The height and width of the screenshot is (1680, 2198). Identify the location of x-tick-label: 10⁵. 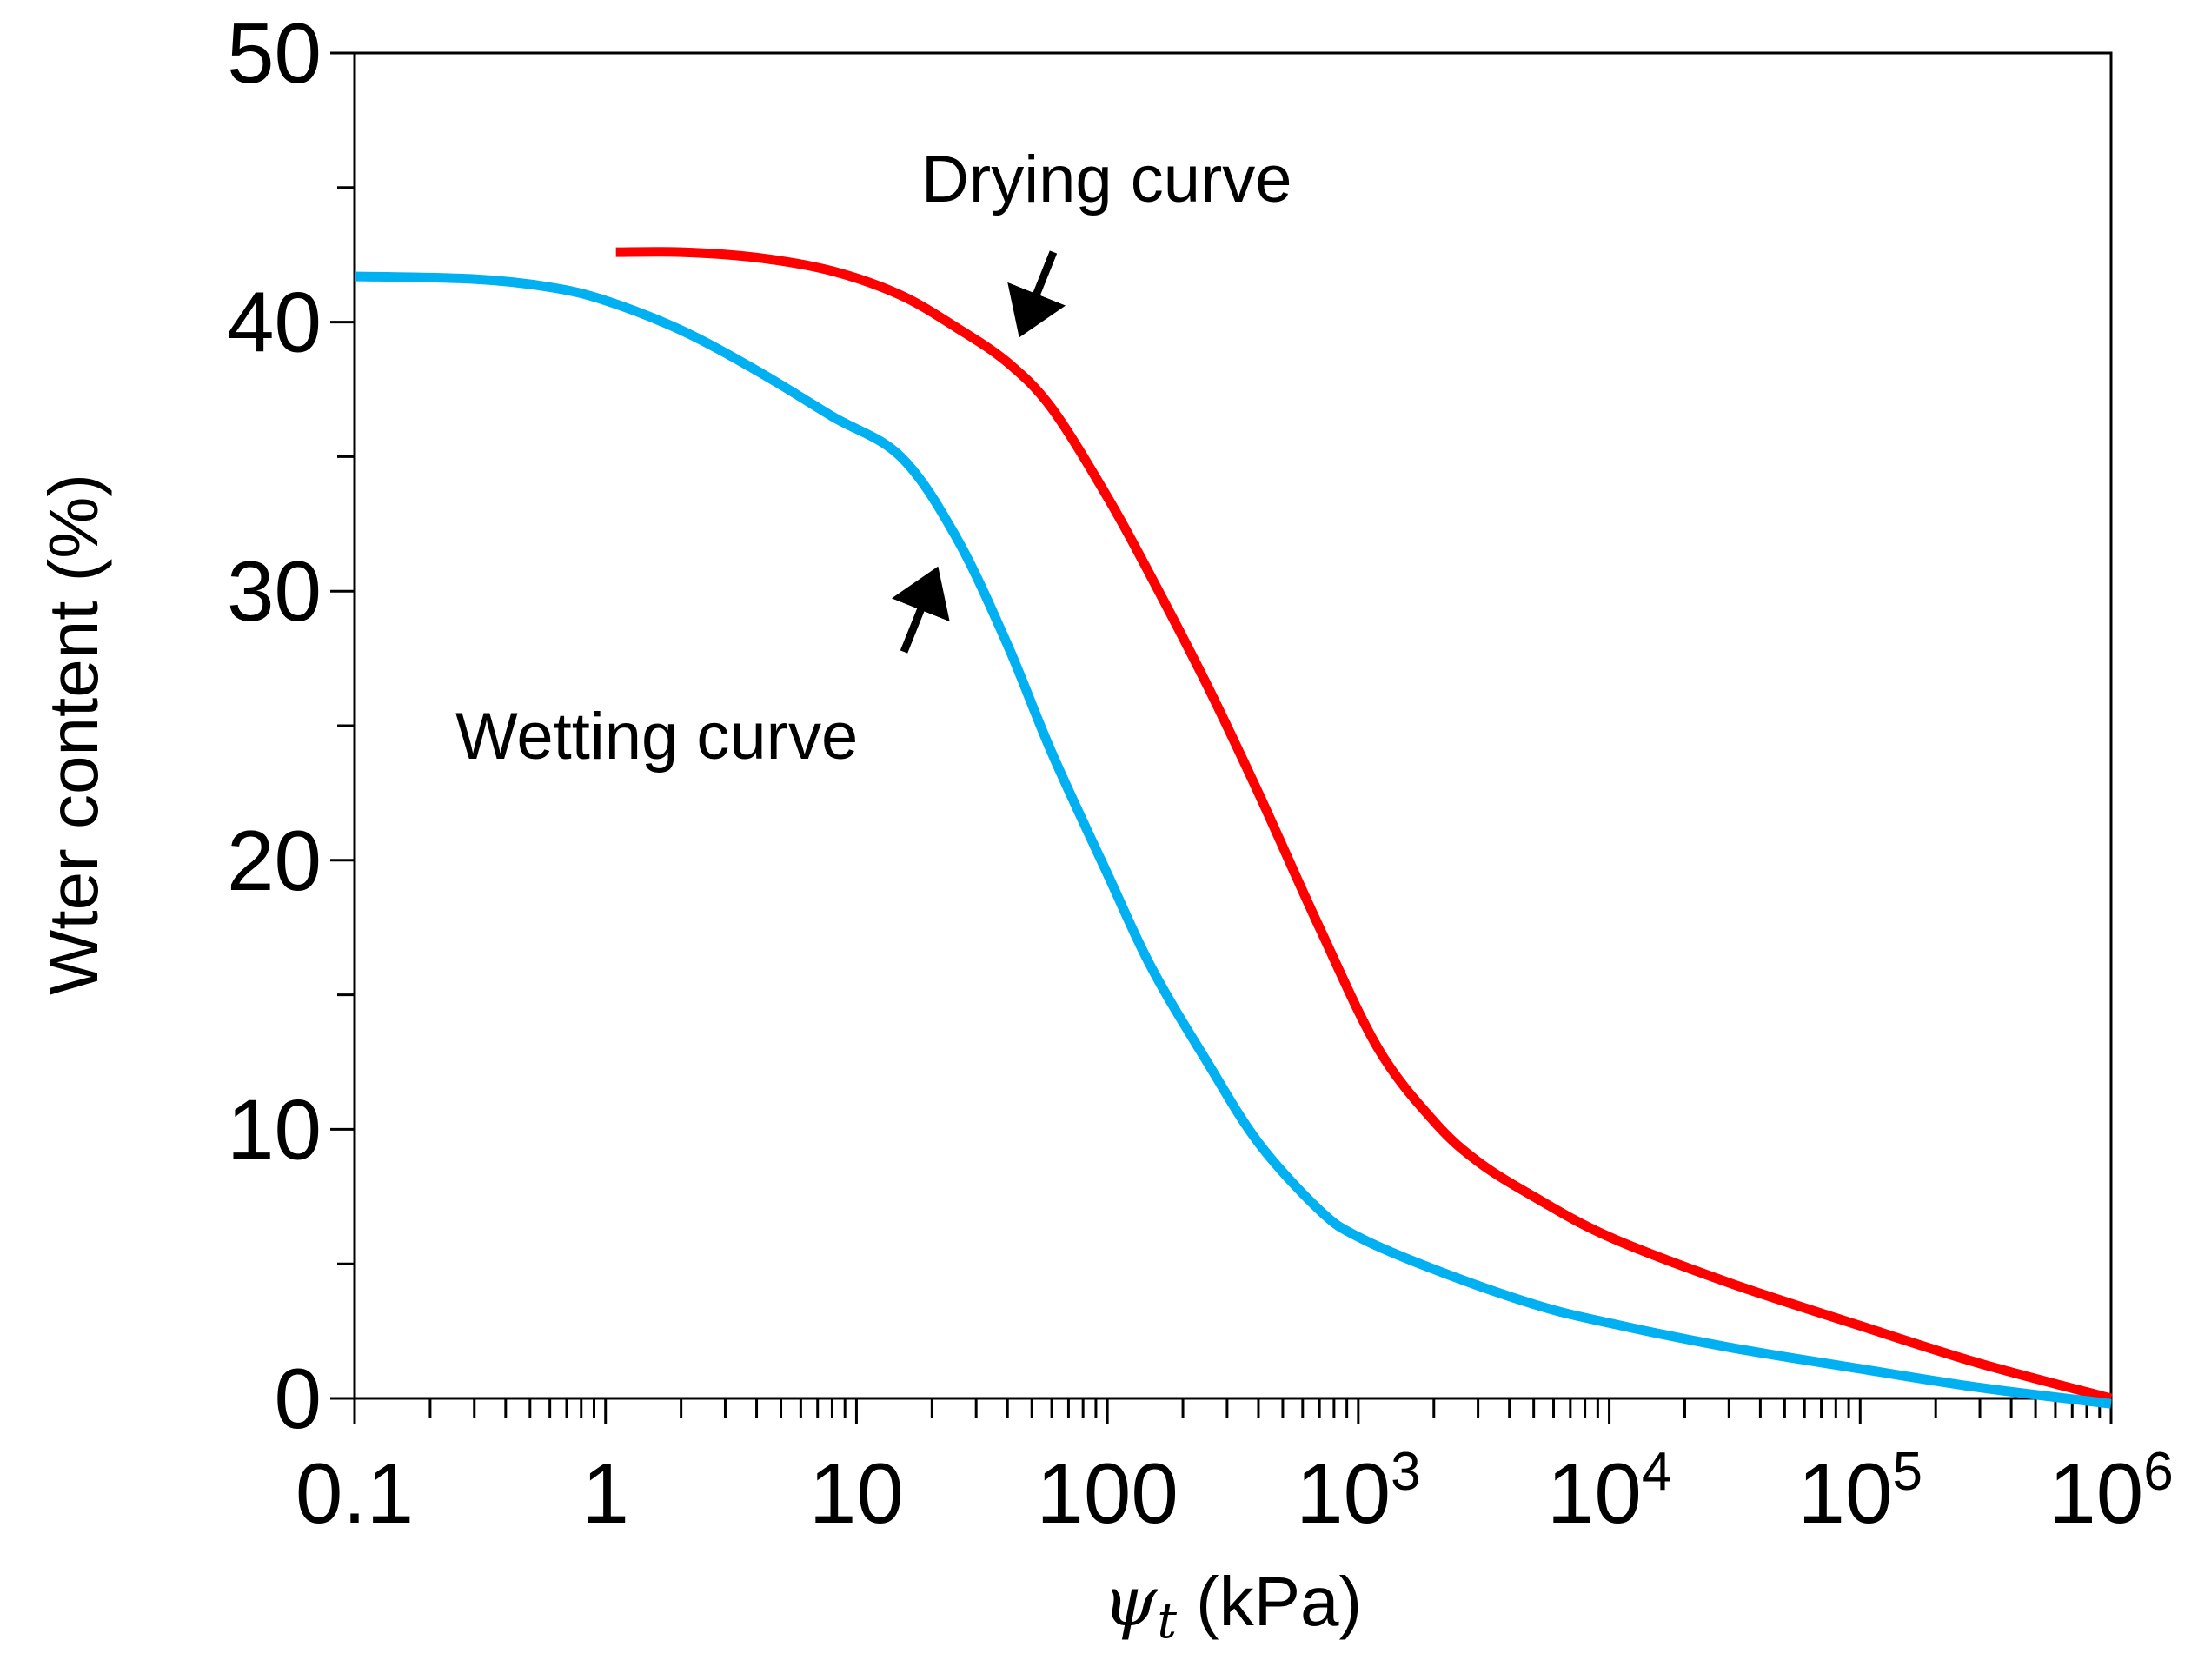
(1860, 1491).